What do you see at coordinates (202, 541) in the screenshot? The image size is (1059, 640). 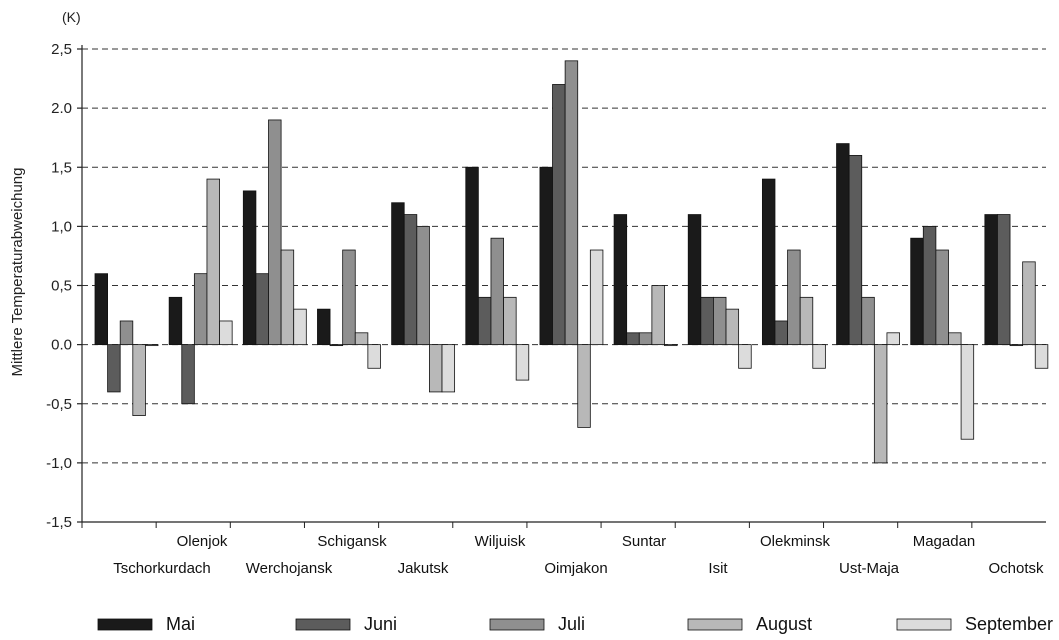 I see `category-label: Olenjok` at bounding box center [202, 541].